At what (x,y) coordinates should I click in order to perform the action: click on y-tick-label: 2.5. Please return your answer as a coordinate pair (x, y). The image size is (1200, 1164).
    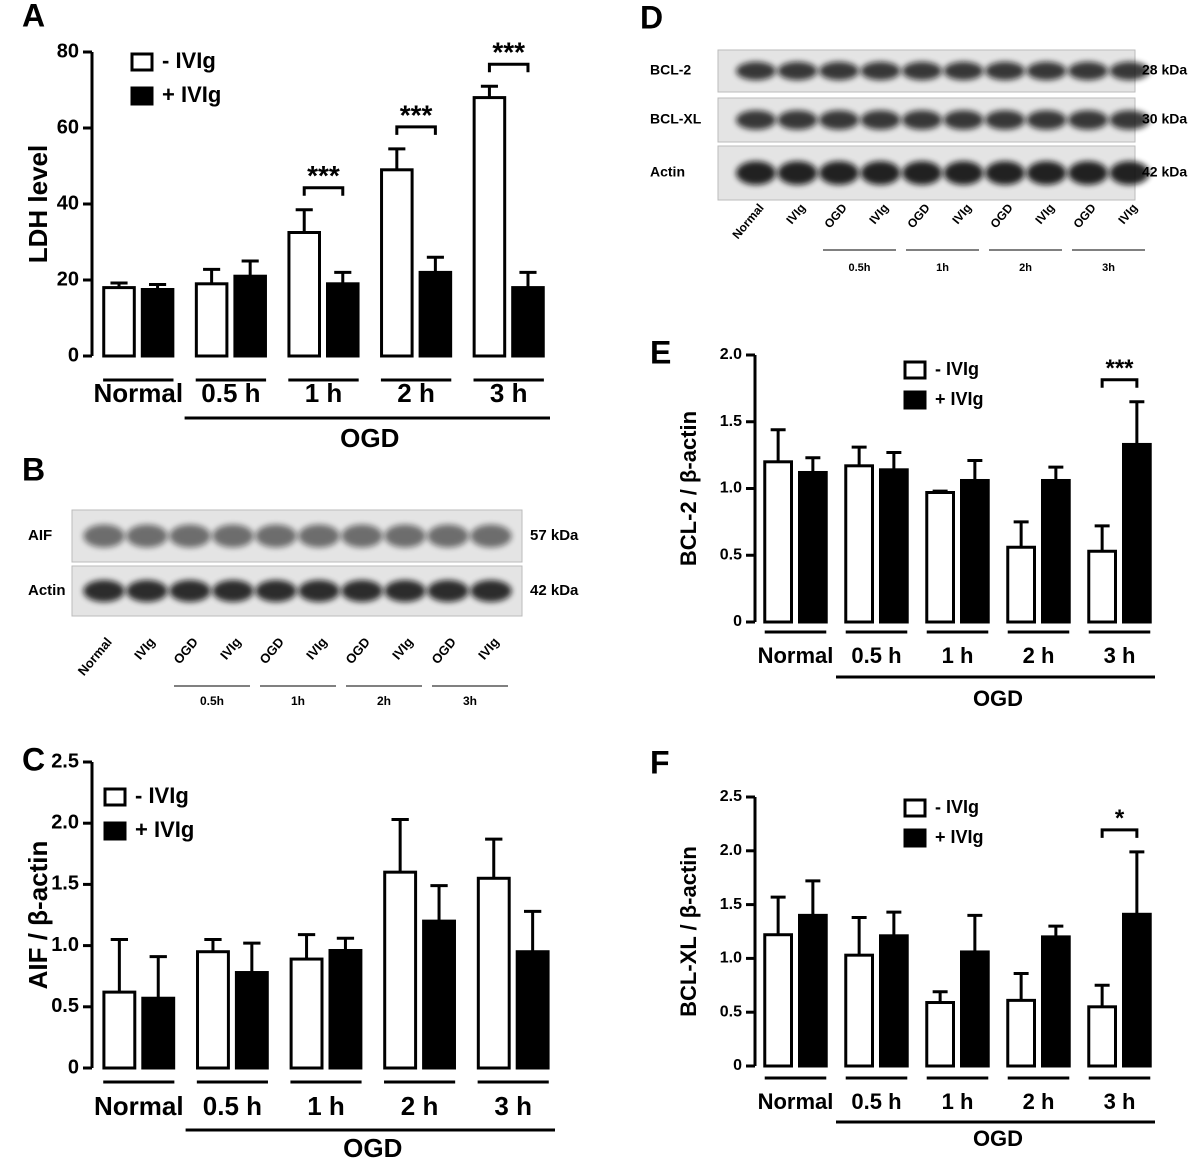
    Looking at the image, I should click on (65, 761).